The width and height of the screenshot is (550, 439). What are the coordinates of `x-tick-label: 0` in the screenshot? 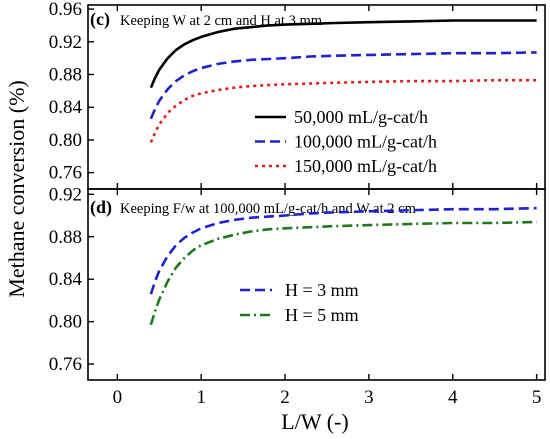 It's located at (118, 397).